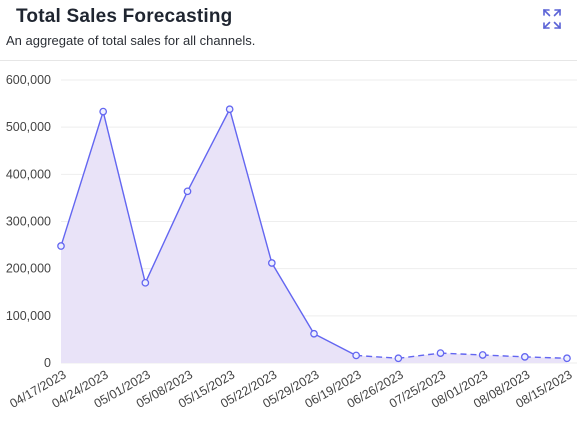 This screenshot has height=426, width=577. What do you see at coordinates (28, 316) in the screenshot?
I see `y-tick-label: 100,000` at bounding box center [28, 316].